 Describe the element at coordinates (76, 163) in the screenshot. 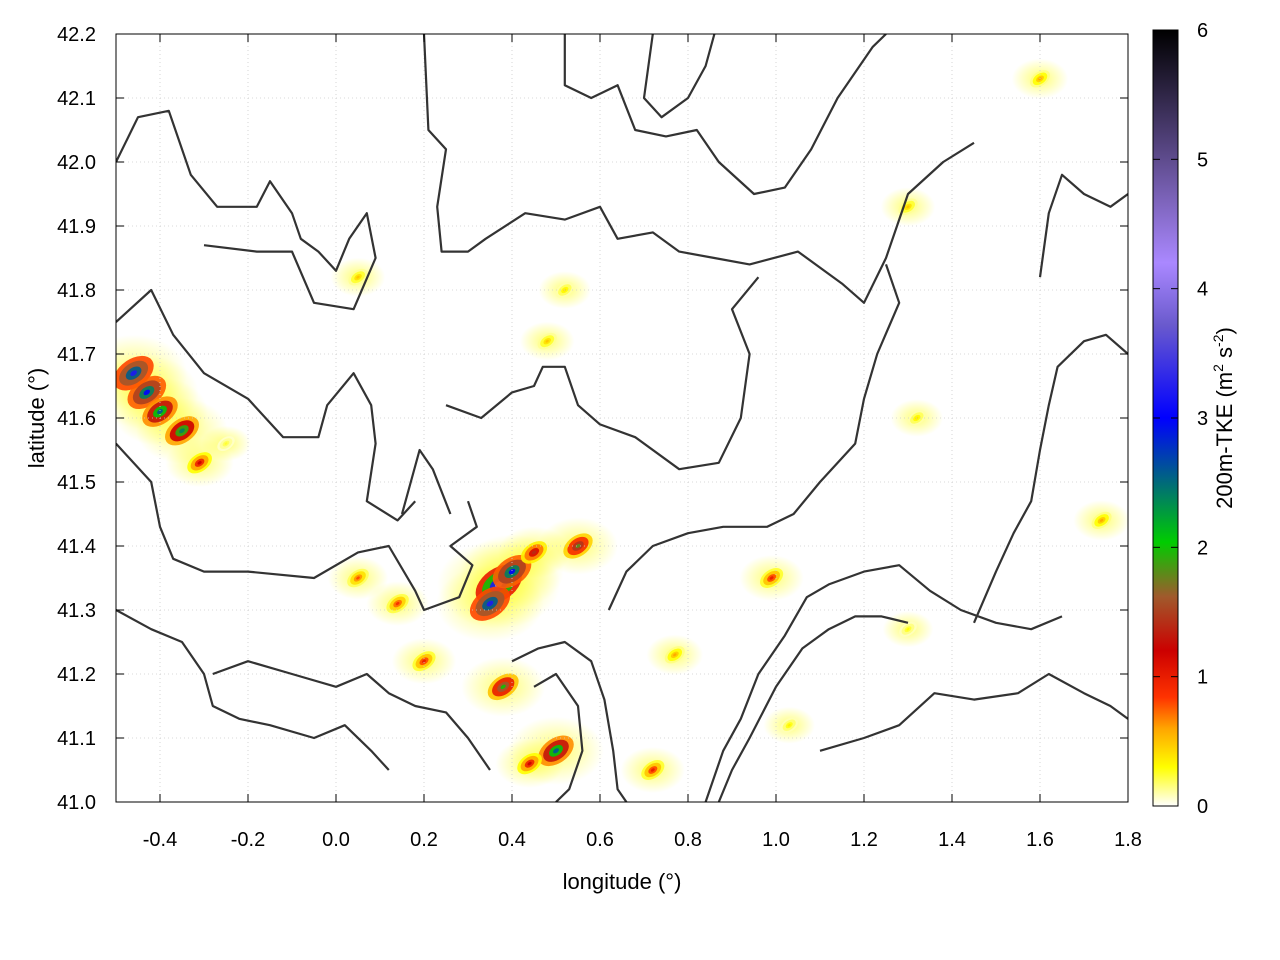

I see `y-tick-label: 42.0` at that location.